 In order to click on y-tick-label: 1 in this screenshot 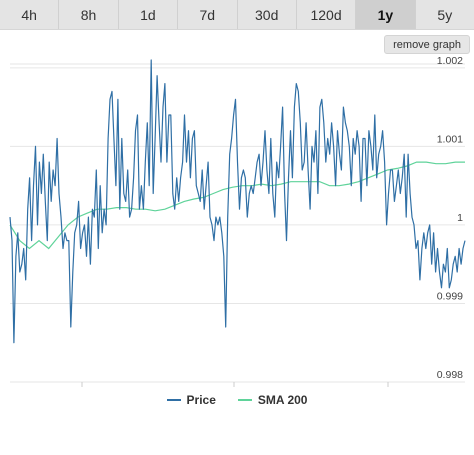, I will do `click(460, 218)`.